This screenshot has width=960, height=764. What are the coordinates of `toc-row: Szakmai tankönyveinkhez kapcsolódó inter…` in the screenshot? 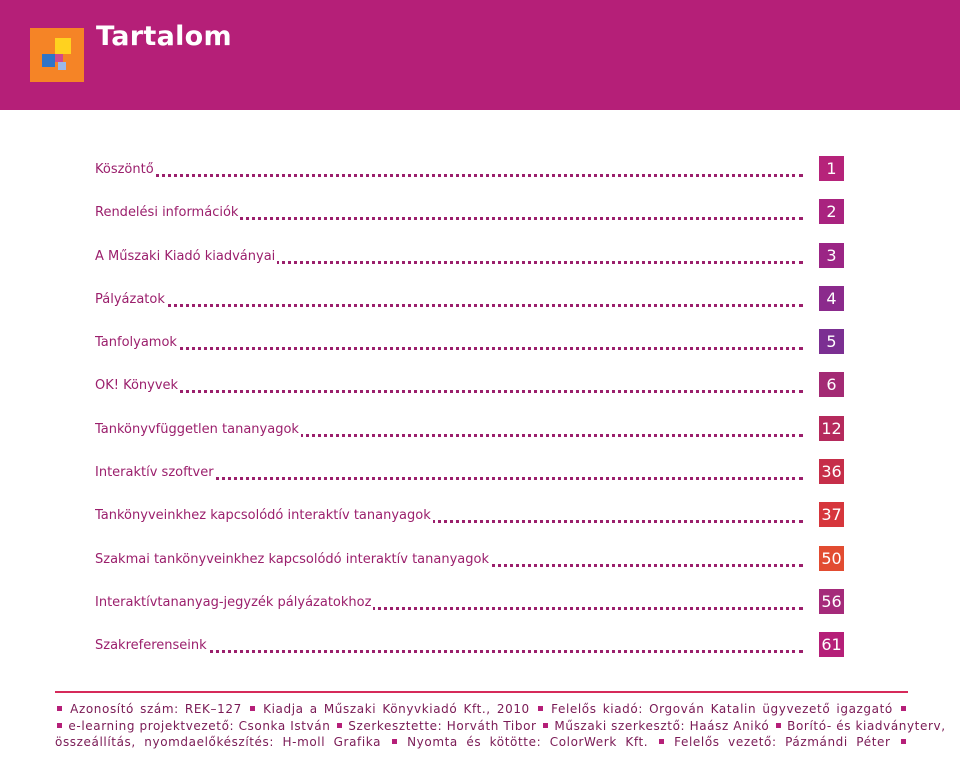 It's located at (470, 567).